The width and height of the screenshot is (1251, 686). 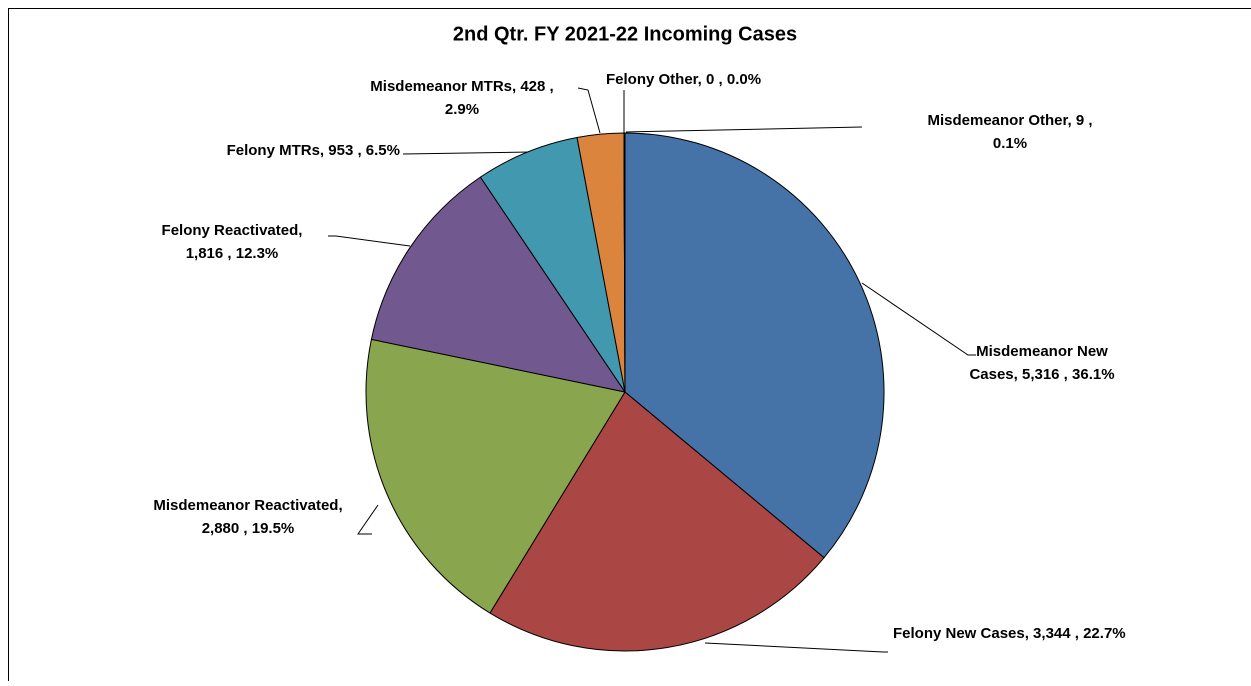 I want to click on data-label: Felony Reactivated,, so click(x=232, y=230).